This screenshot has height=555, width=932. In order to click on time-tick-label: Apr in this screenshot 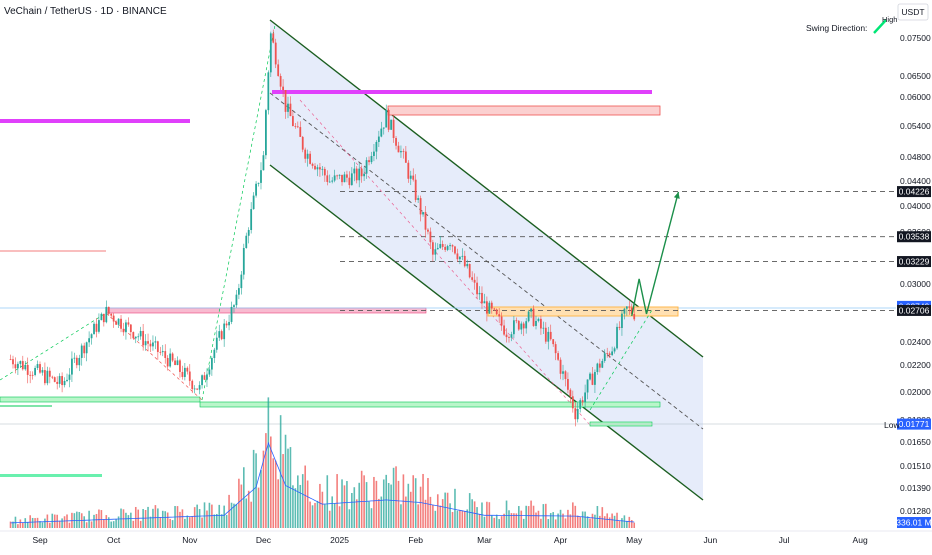, I will do `click(560, 540)`.